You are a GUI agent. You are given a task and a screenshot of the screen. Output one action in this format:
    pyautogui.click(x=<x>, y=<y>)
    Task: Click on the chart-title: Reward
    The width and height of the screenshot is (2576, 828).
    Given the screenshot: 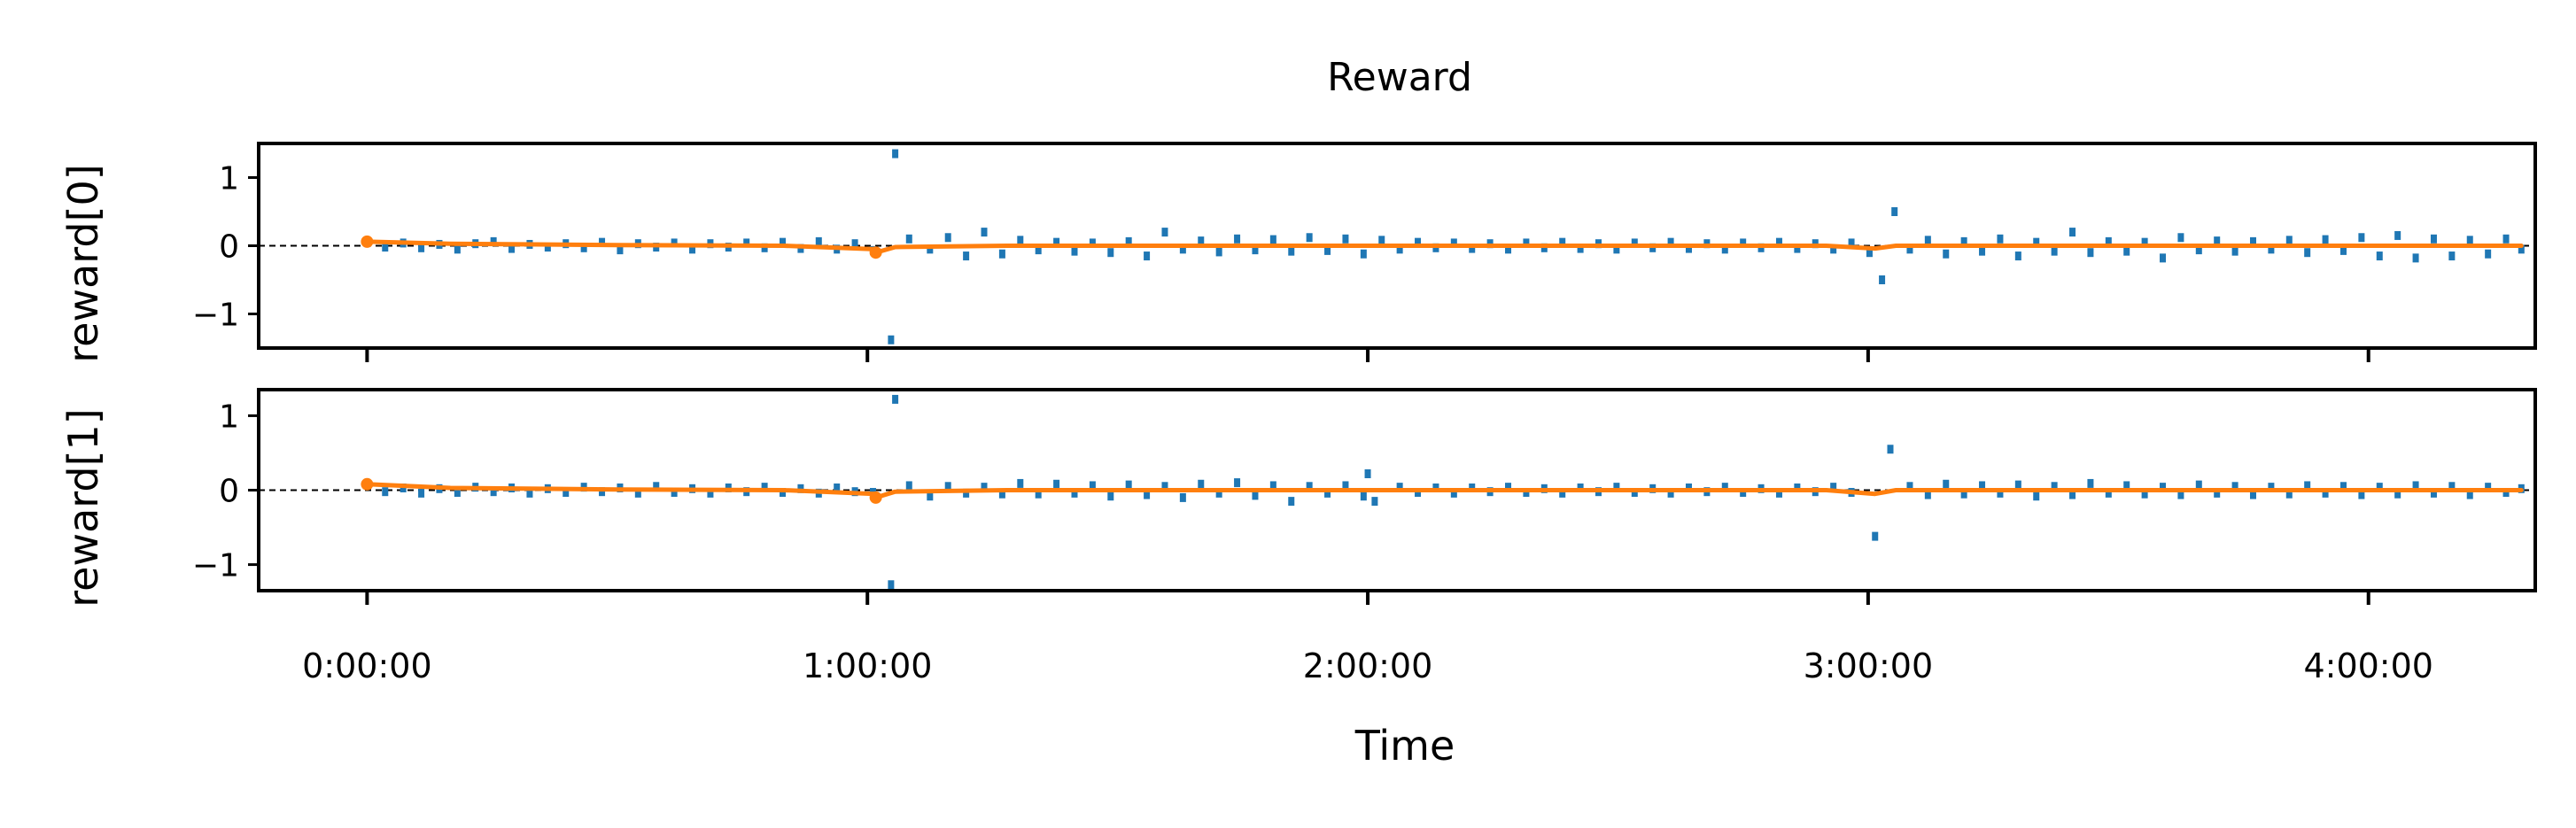 What is the action you would take?
    pyautogui.click(x=1399, y=77)
    